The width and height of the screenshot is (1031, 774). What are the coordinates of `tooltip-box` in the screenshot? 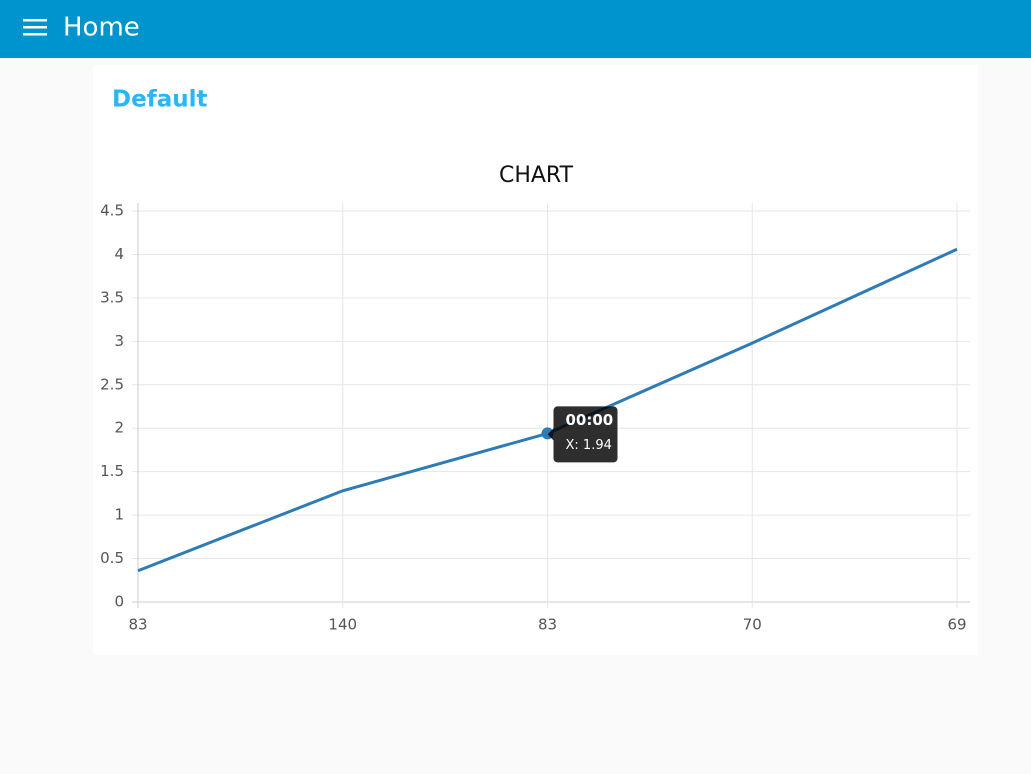 It's located at (582, 434).